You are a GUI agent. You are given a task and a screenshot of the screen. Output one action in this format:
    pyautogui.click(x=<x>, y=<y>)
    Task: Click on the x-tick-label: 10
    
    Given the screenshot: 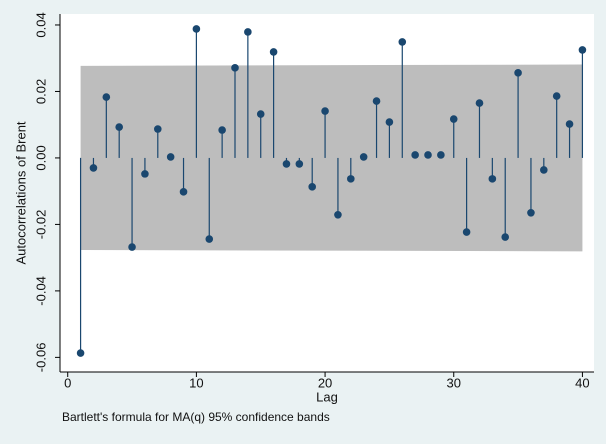 What is the action you would take?
    pyautogui.click(x=196, y=382)
    